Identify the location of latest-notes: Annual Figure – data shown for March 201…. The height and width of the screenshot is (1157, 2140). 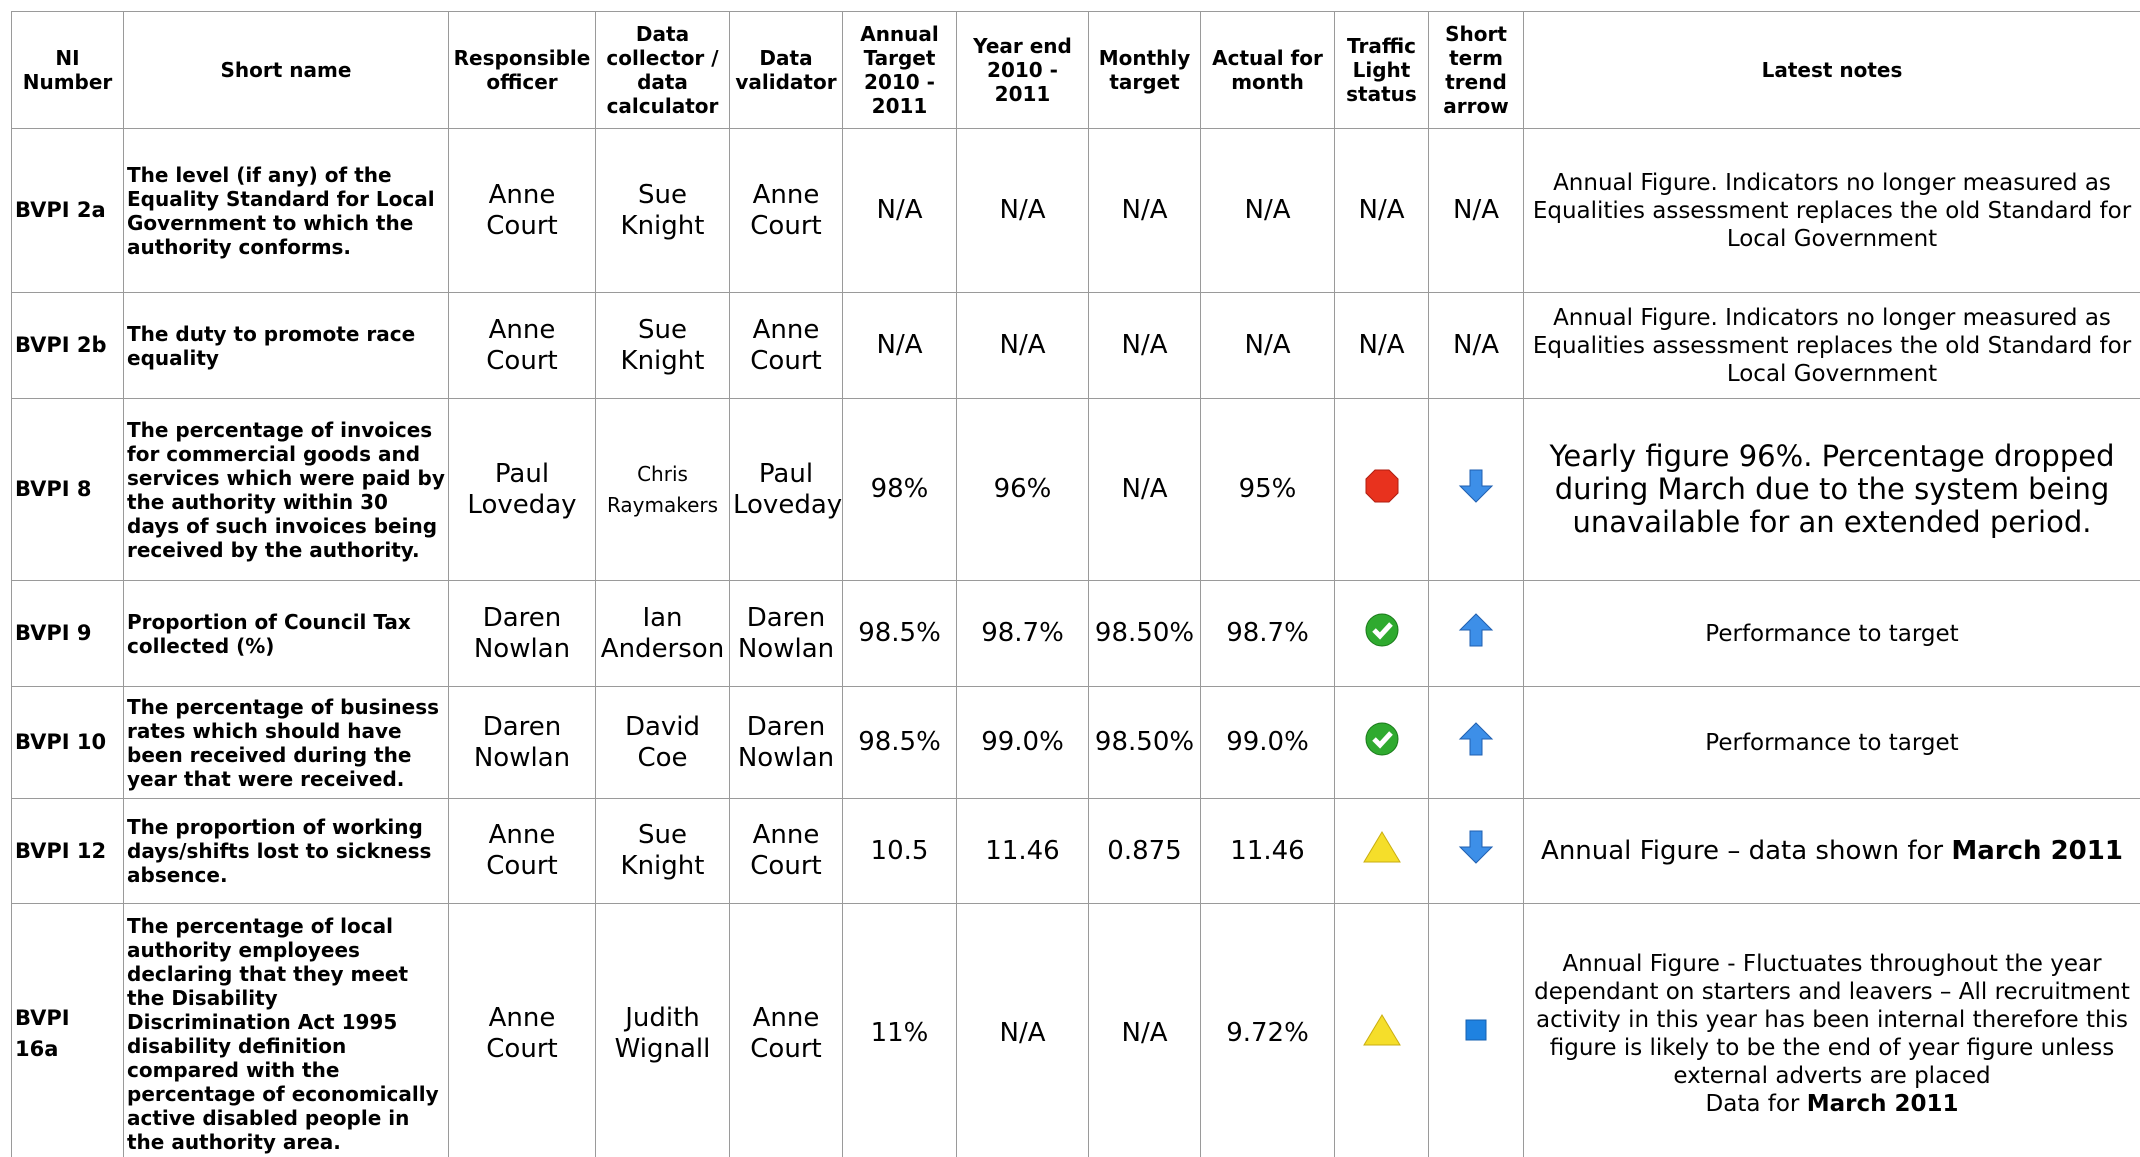
(1831, 851).